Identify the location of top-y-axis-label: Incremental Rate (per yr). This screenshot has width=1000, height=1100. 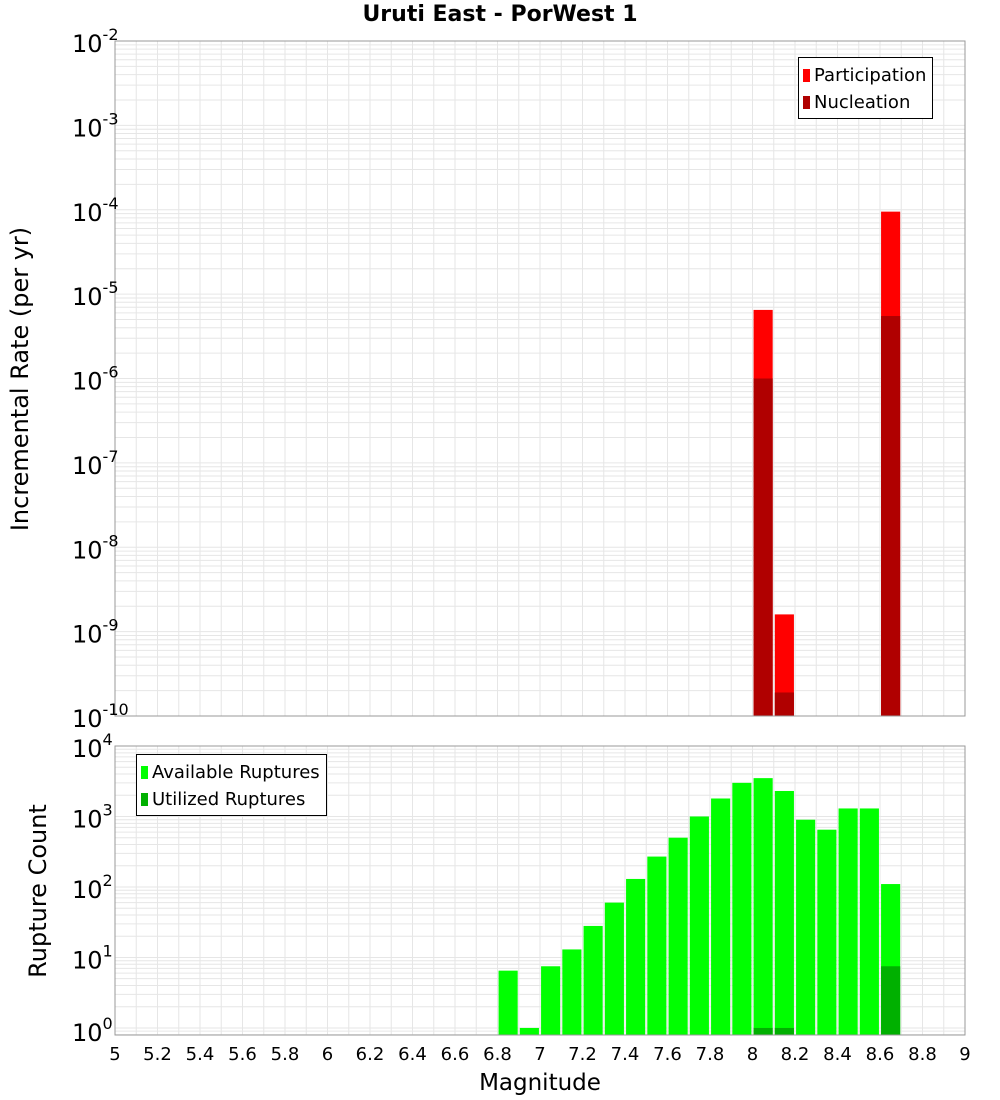
(20, 379).